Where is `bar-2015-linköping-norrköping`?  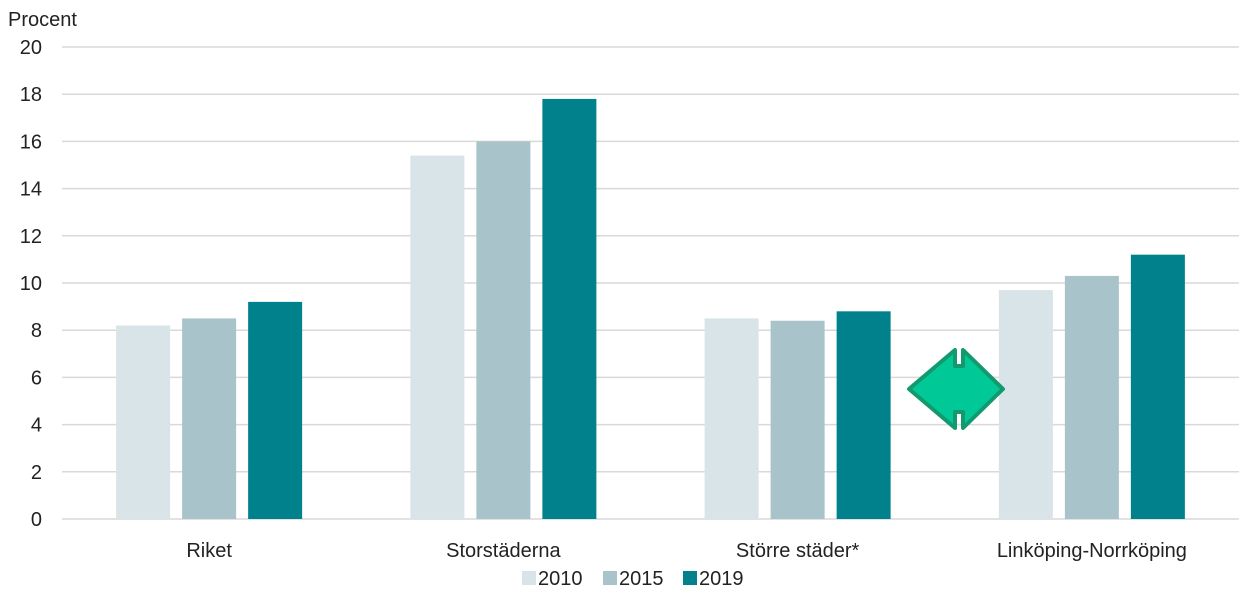 bar-2015-linköping-norrköping is located at coordinates (1091, 397).